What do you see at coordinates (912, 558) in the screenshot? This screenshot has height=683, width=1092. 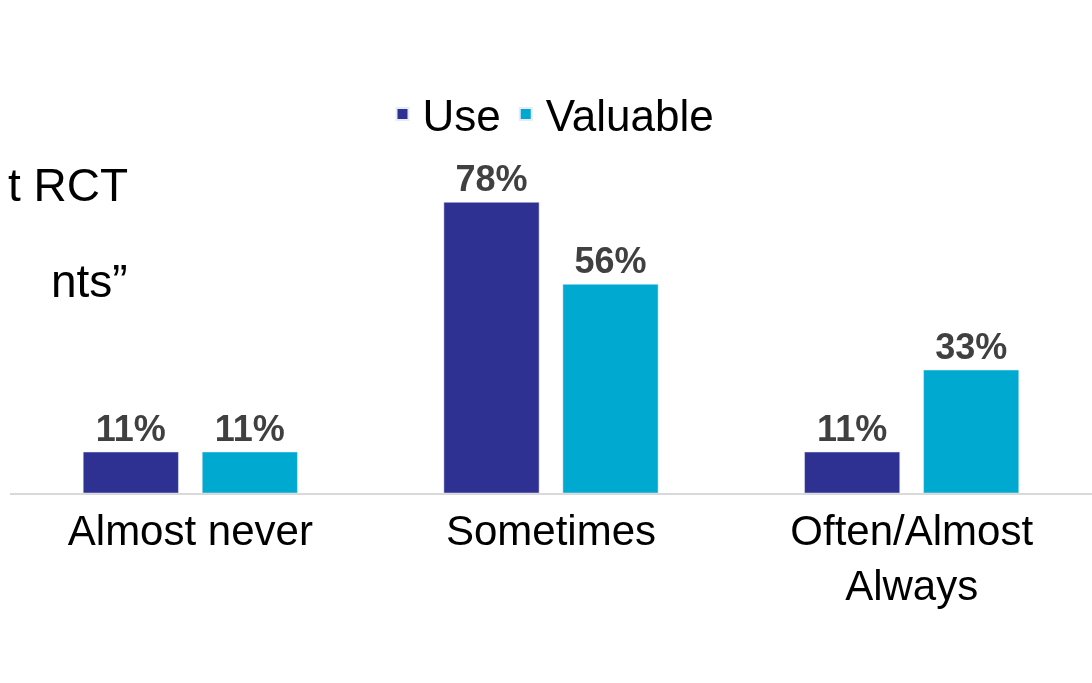 I see `x-tick-label: Often/Almost Always` at bounding box center [912, 558].